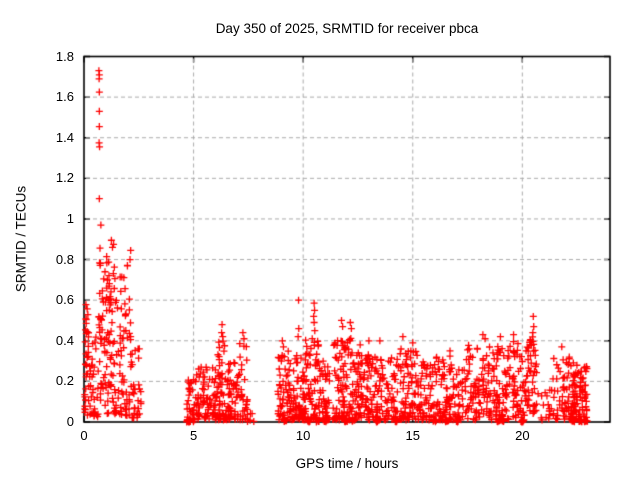  I want to click on y-tick-label: 1.2, so click(64, 178).